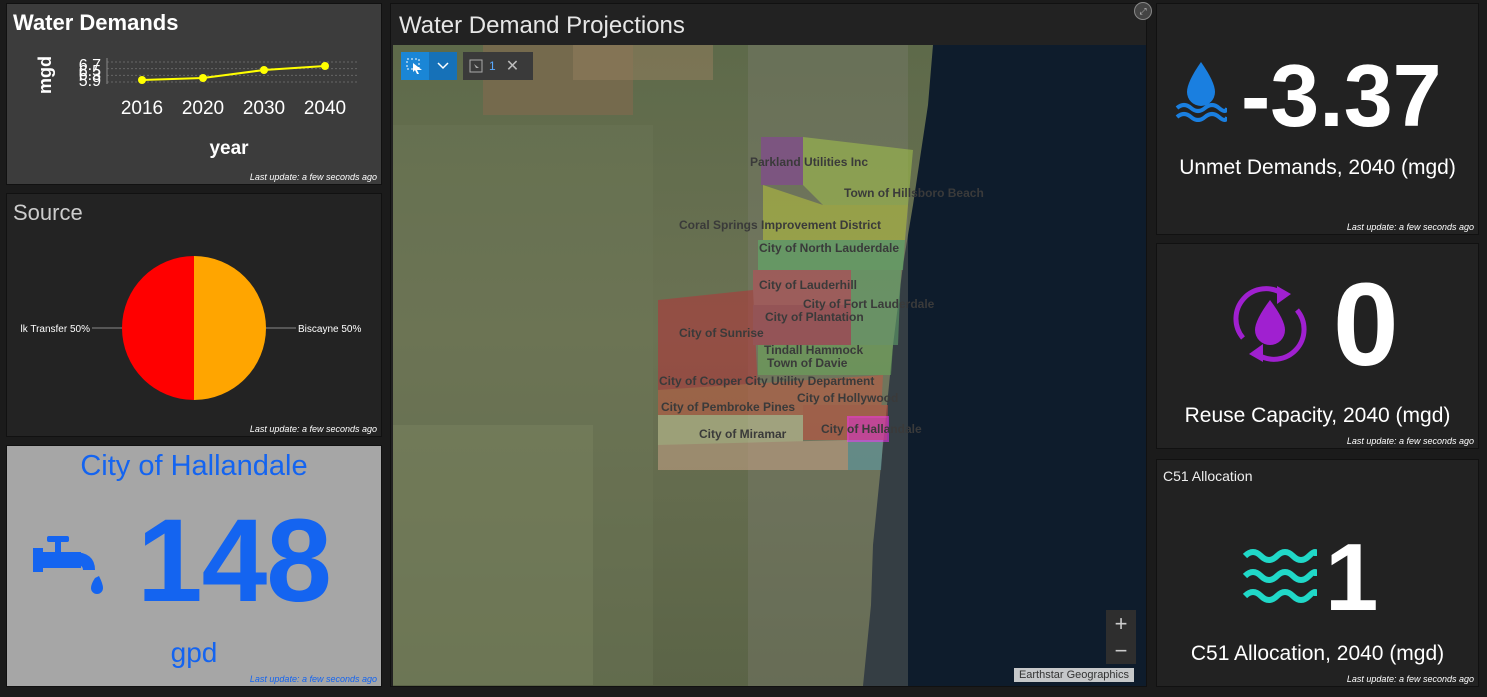 Image resolution: width=1487 pixels, height=697 pixels. I want to click on x-tick-label: 2016, so click(142, 108).